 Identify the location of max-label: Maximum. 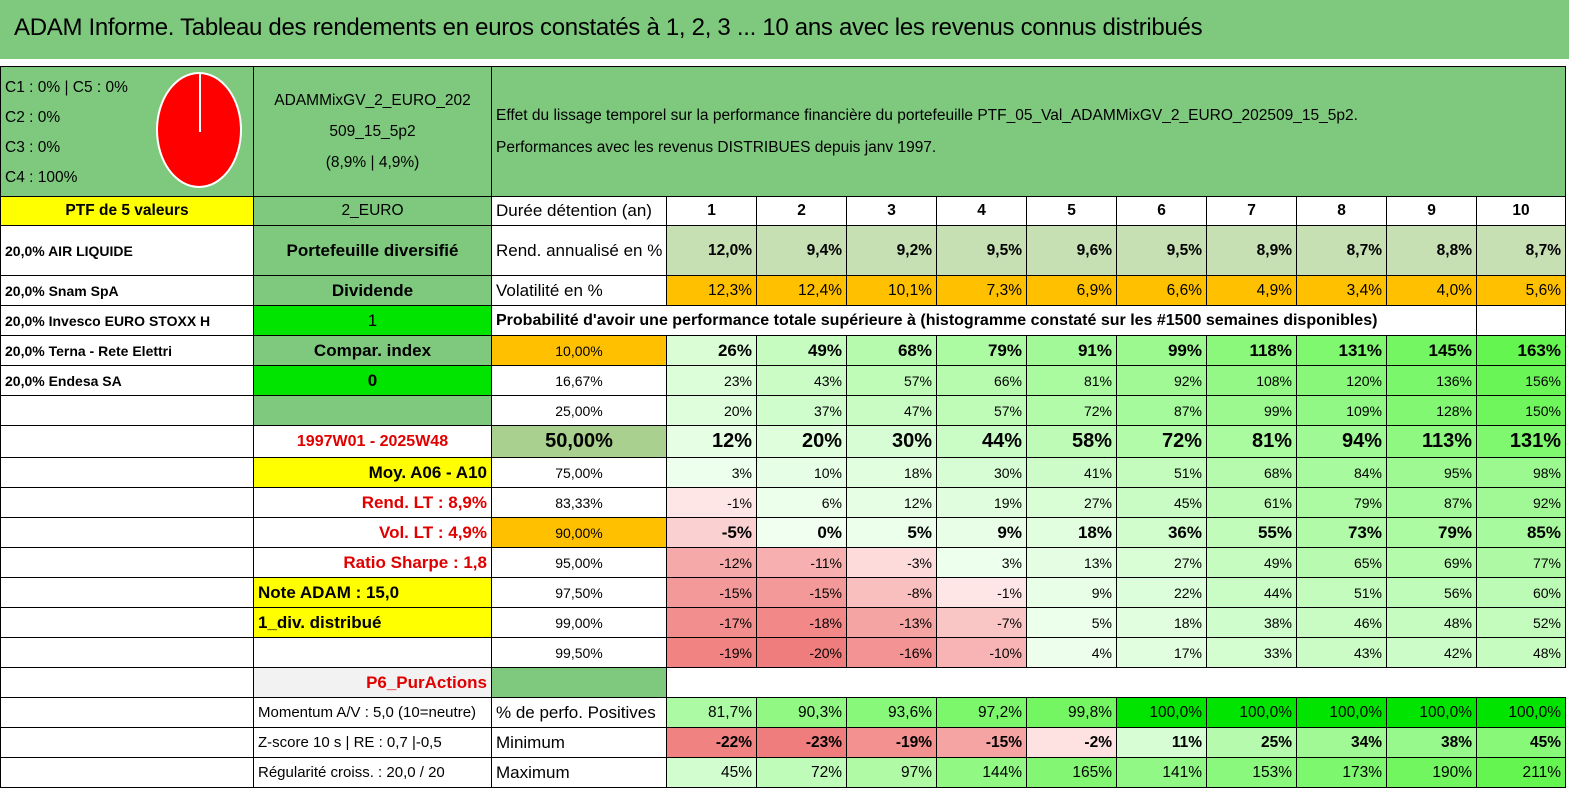
(579, 772).